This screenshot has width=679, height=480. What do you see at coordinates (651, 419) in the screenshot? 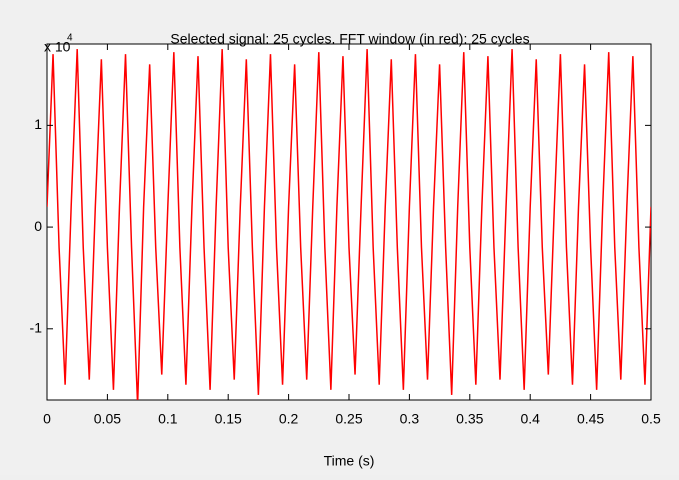
I see `x-tick-label: 0.5` at bounding box center [651, 419].